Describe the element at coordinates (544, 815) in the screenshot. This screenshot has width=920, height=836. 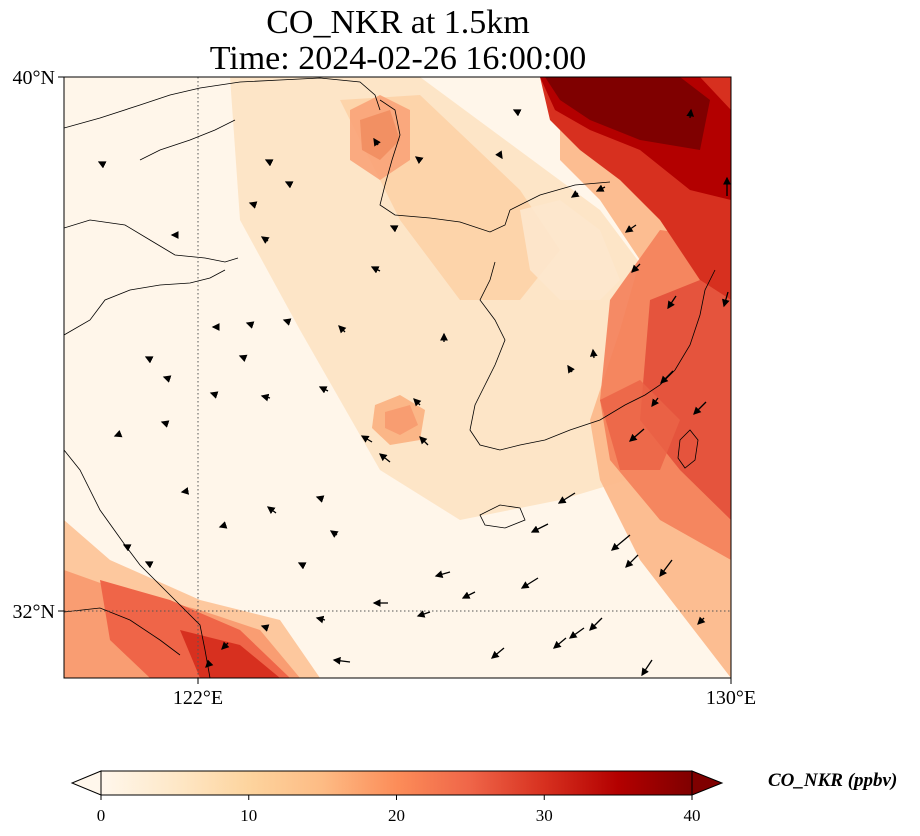
I see `cb-tick-30: 30` at that location.